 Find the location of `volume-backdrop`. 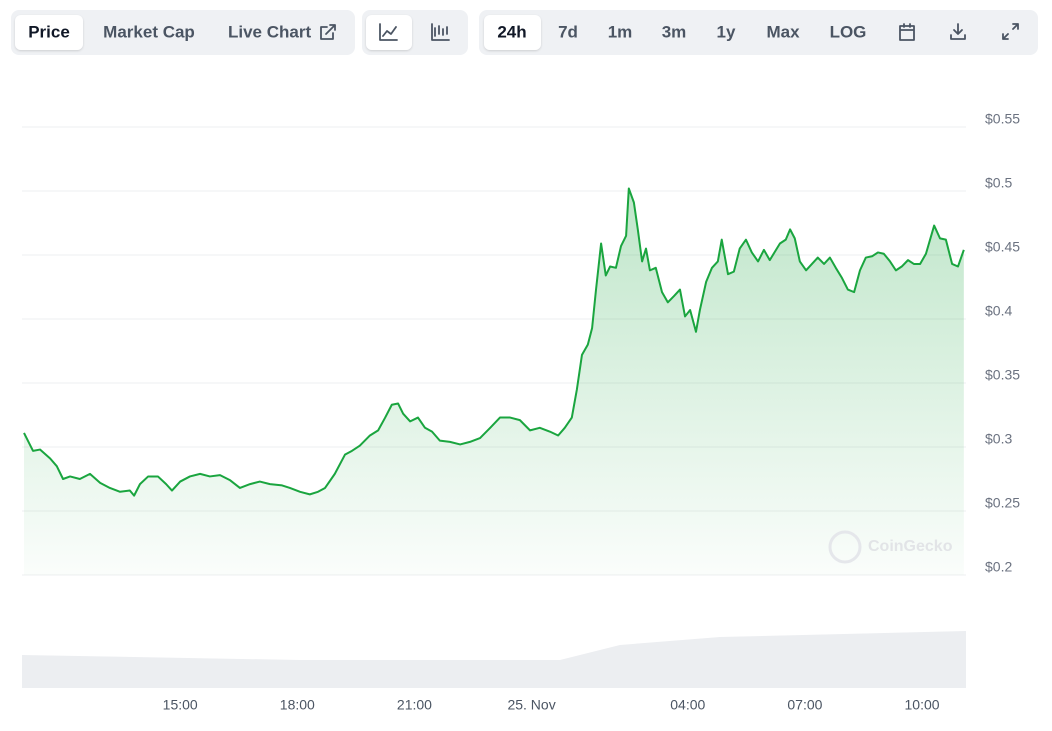

volume-backdrop is located at coordinates (494, 659).